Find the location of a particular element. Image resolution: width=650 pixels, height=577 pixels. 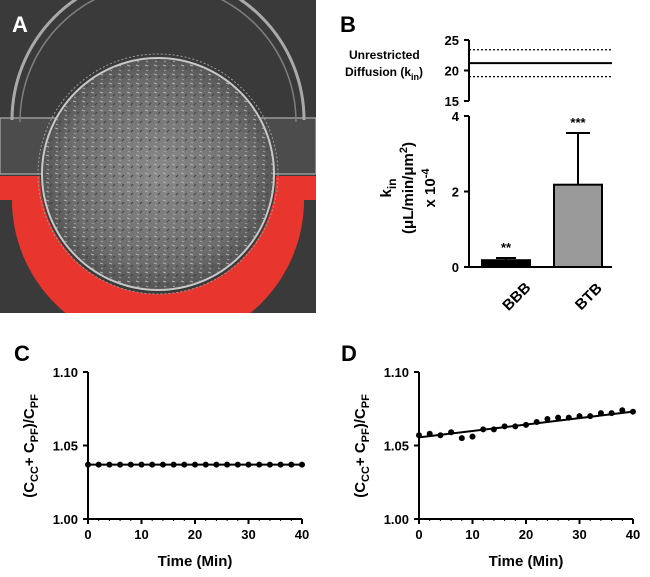

reference-label-line1: Unrestricted is located at coordinates (384, 55).